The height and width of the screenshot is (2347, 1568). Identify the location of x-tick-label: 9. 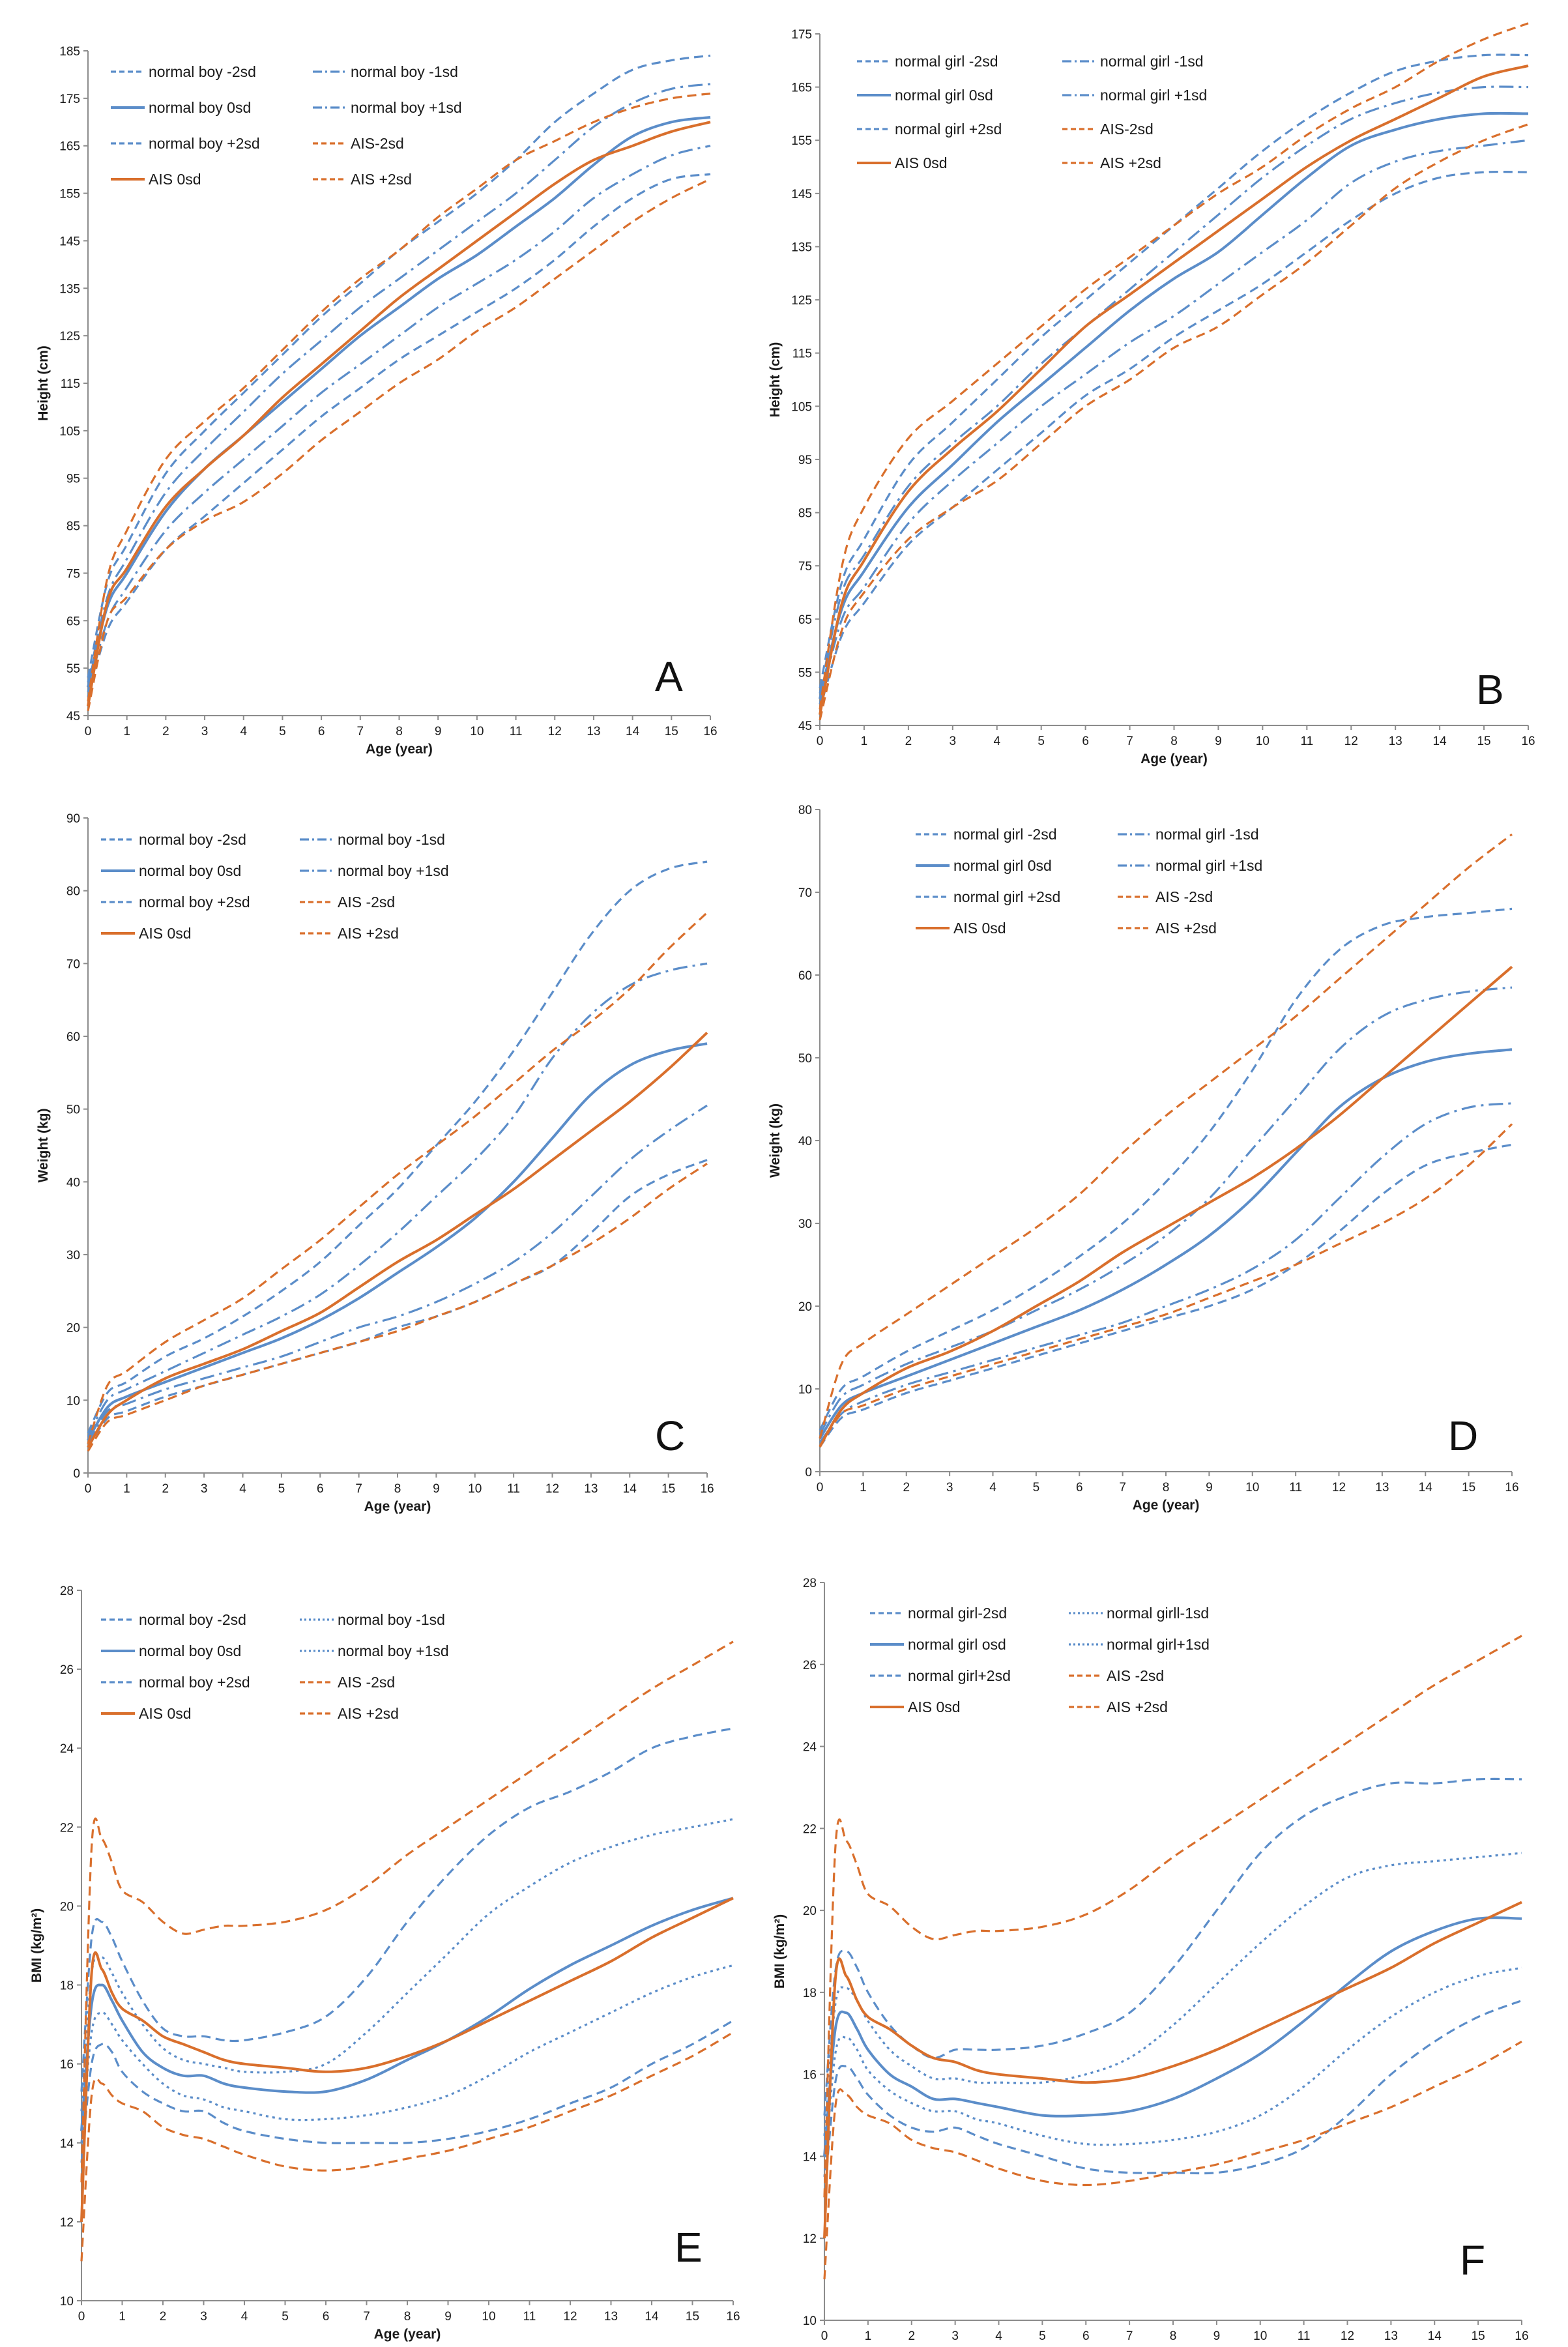
(1209, 1487).